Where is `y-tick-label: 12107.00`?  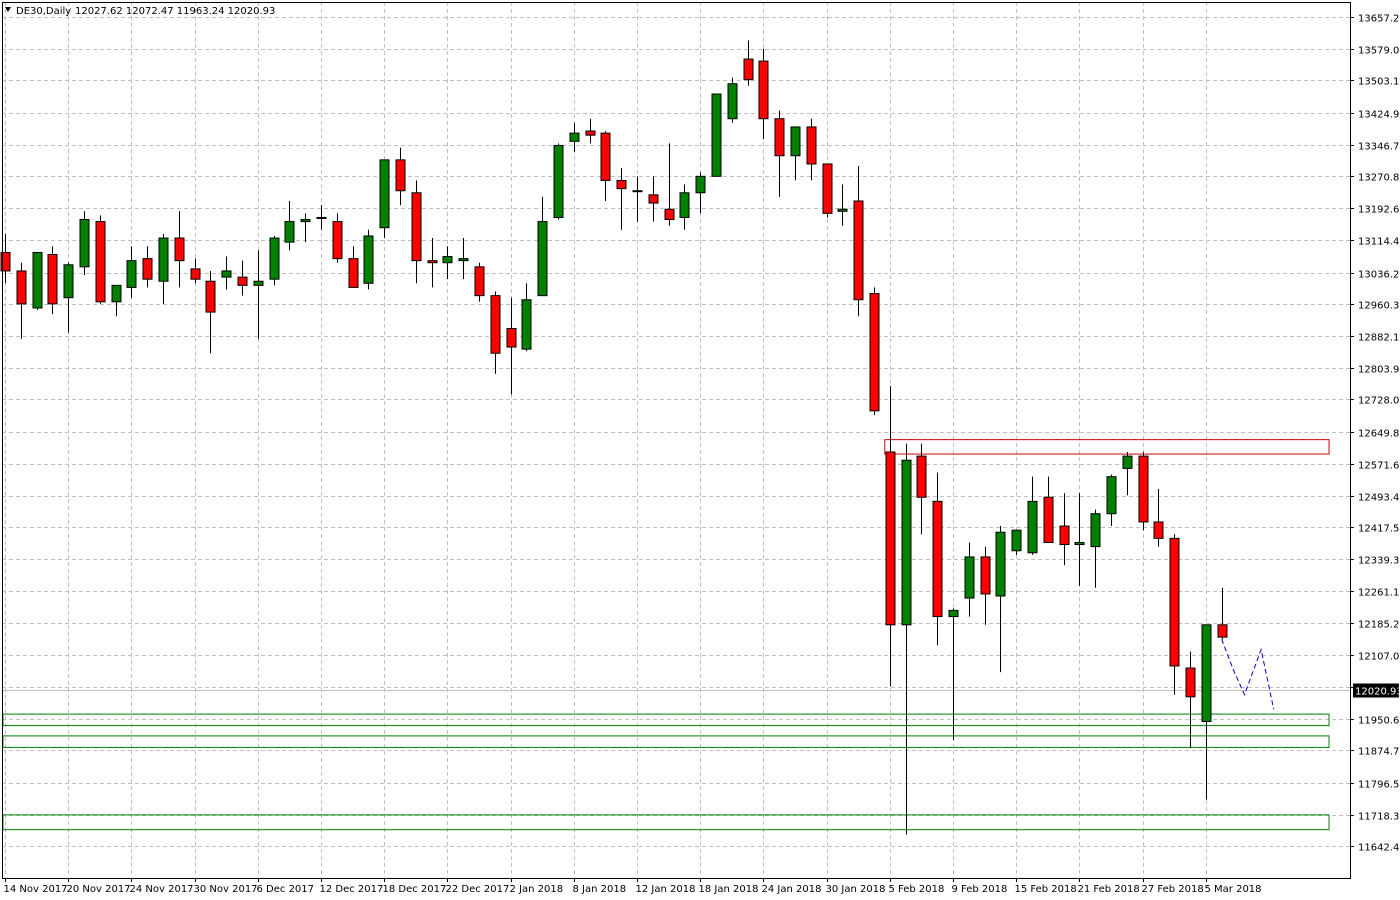 y-tick-label: 12107.00 is located at coordinates (1379, 657).